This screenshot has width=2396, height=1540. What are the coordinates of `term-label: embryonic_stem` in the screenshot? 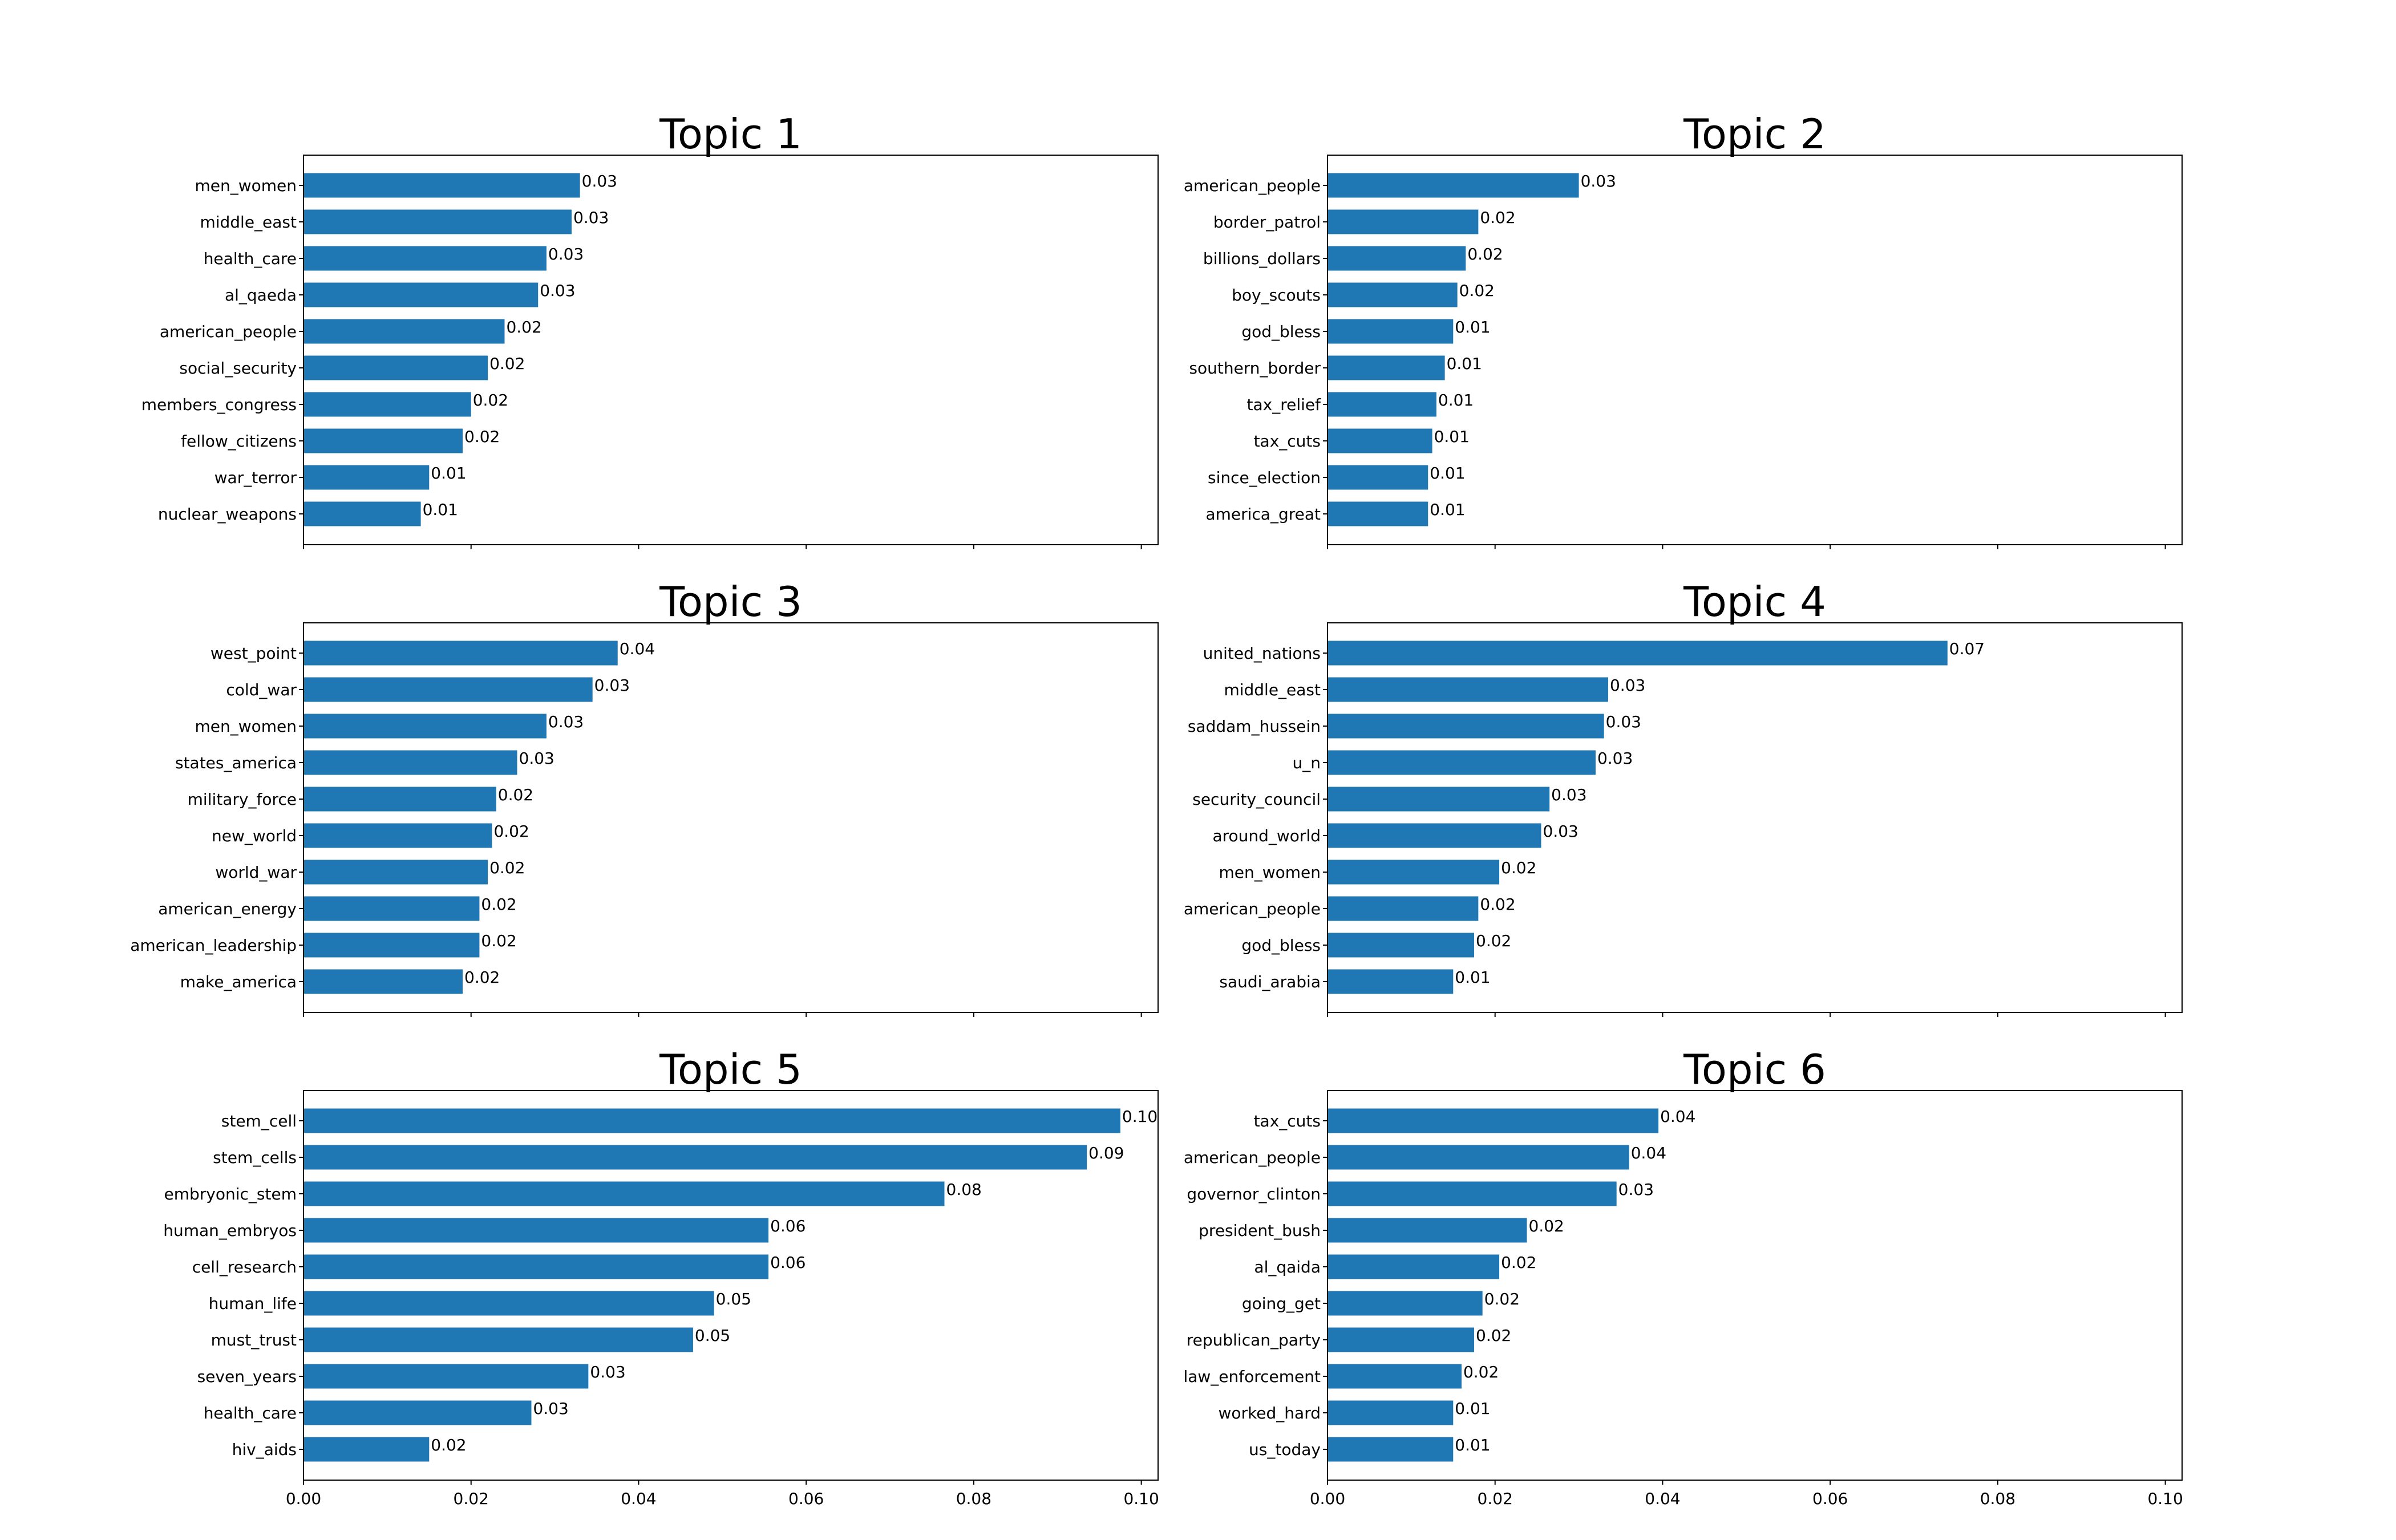 It's located at (230, 1194).